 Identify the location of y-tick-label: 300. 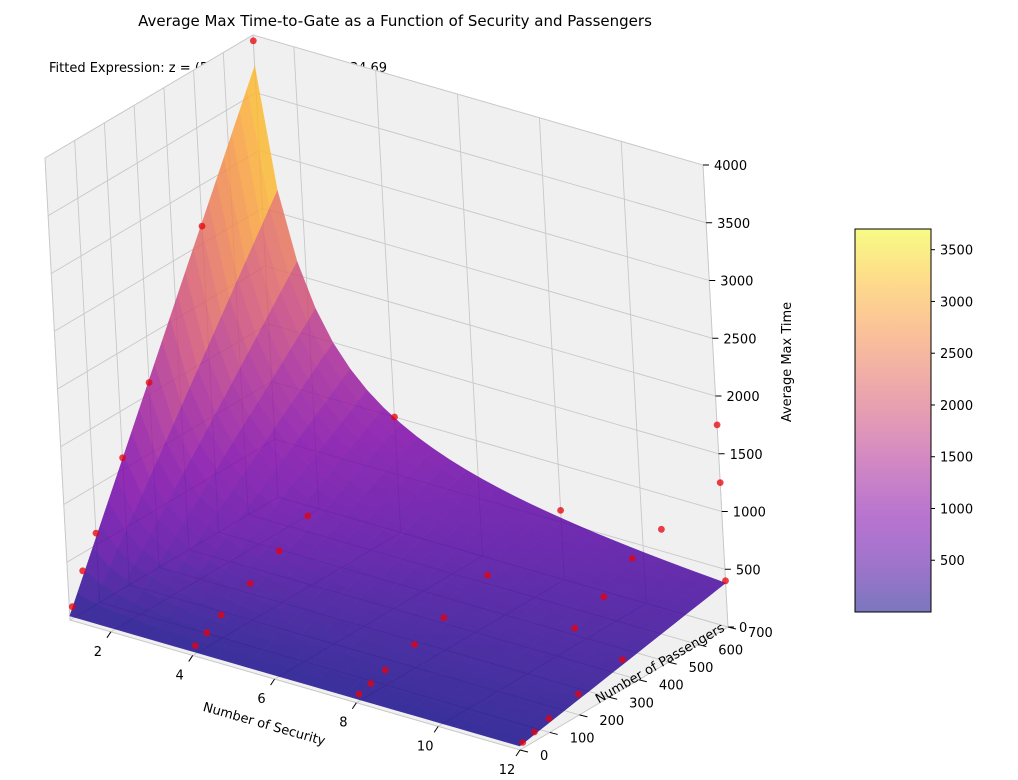
(641, 703).